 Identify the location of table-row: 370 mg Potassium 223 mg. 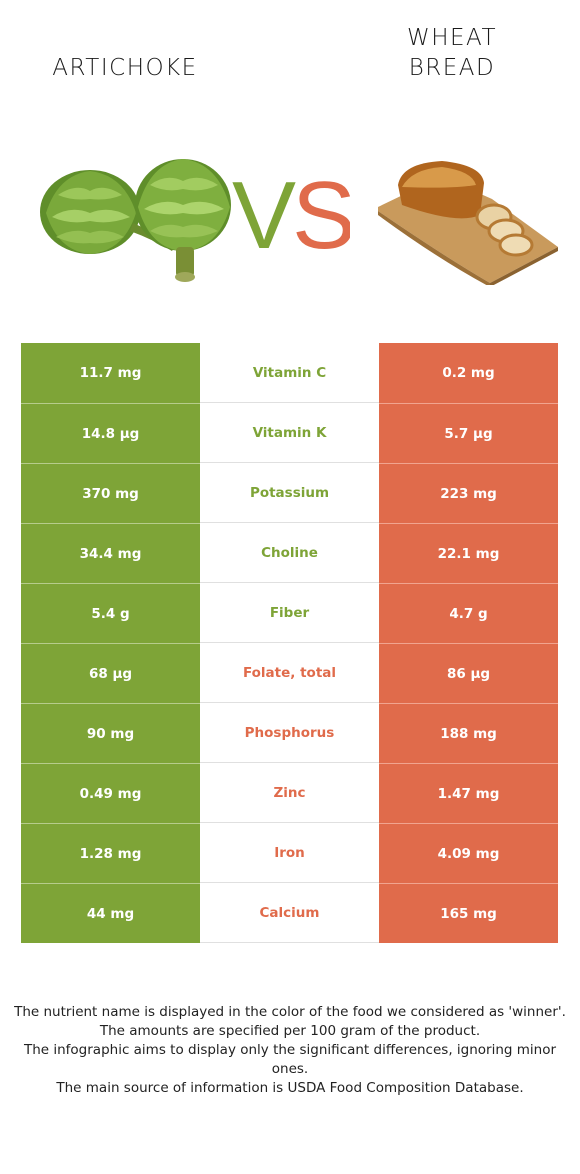
(289, 493).